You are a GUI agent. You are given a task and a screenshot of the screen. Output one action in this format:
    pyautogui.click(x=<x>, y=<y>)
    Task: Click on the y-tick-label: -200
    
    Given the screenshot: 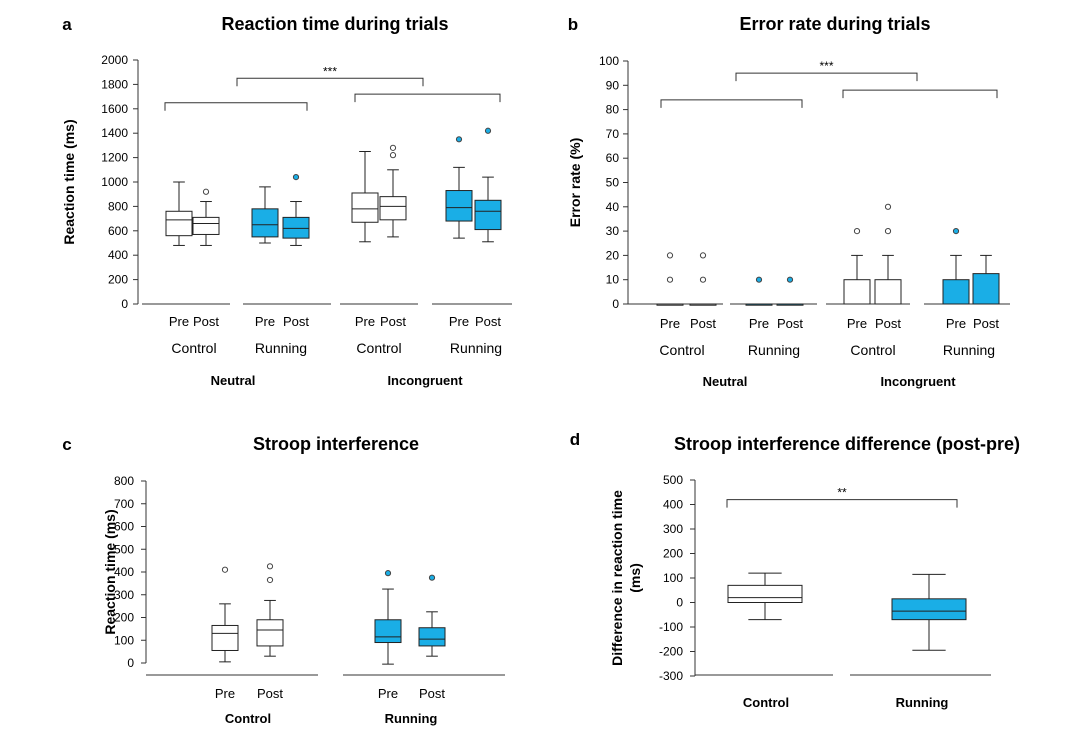 What is the action you would take?
    pyautogui.click(x=671, y=652)
    